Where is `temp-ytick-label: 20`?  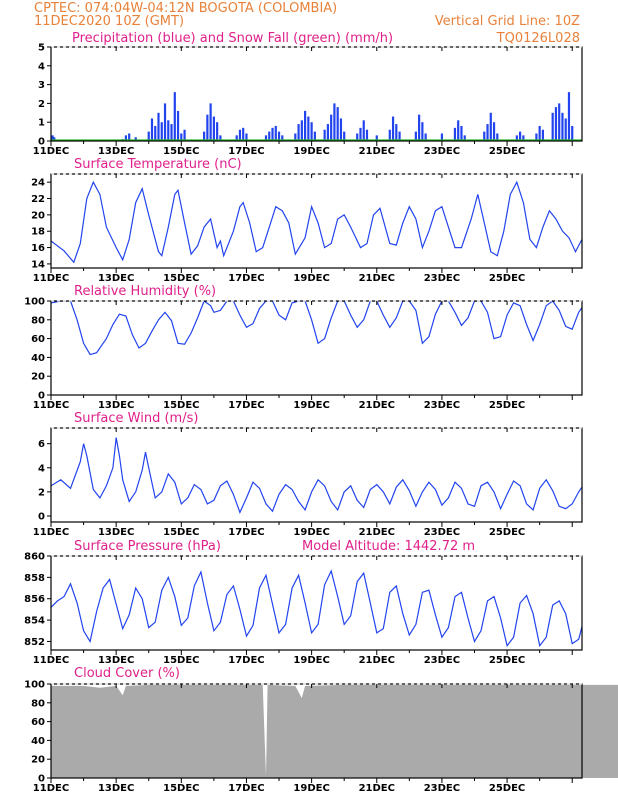
temp-ytick-label: 20 is located at coordinates (38, 215).